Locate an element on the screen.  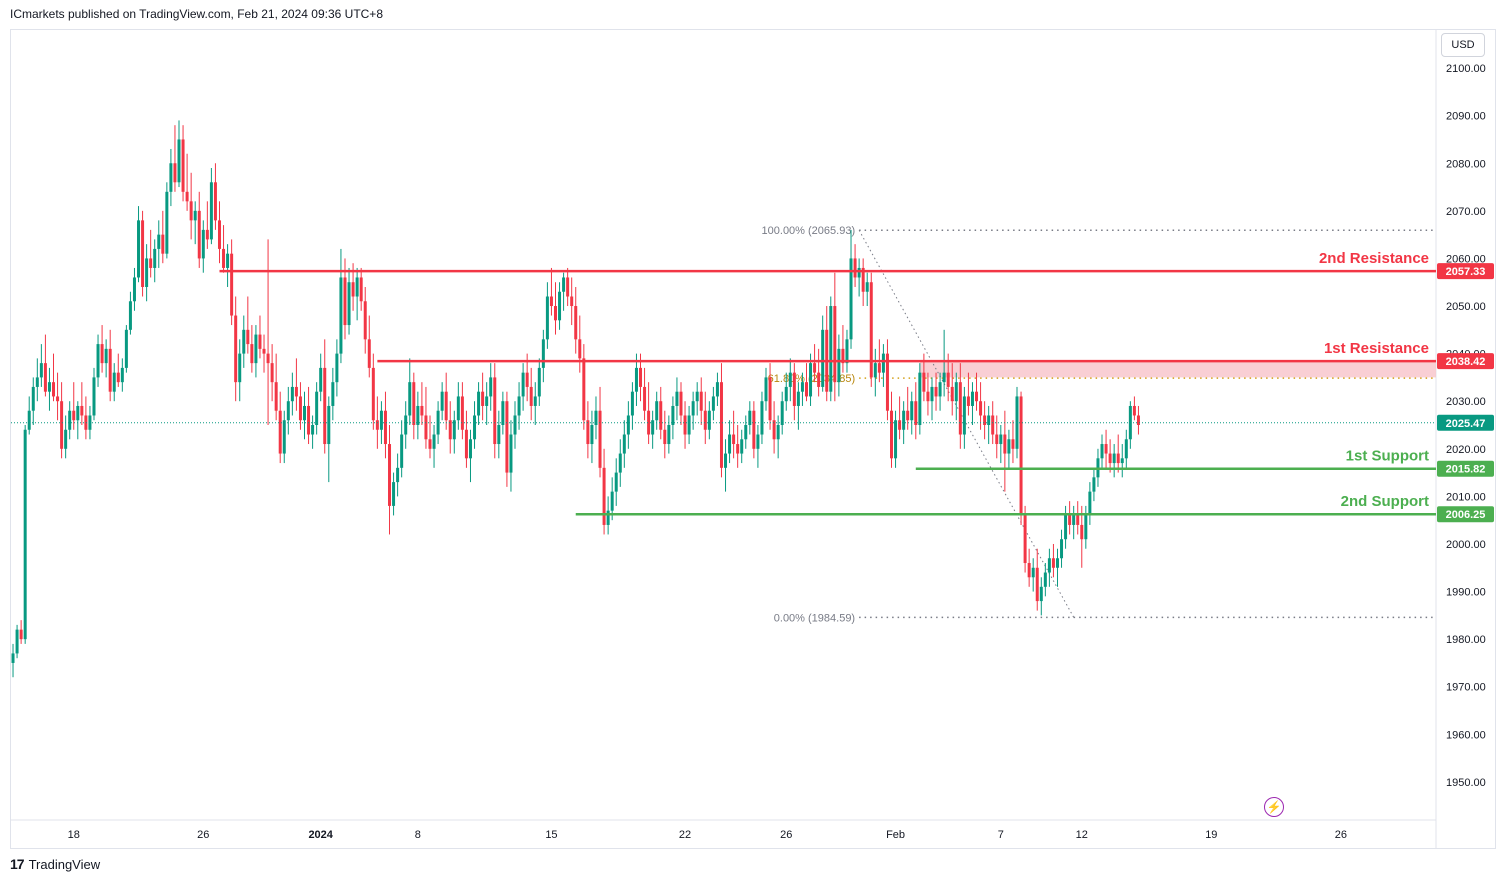
x-tick-label: 22 is located at coordinates (685, 835).